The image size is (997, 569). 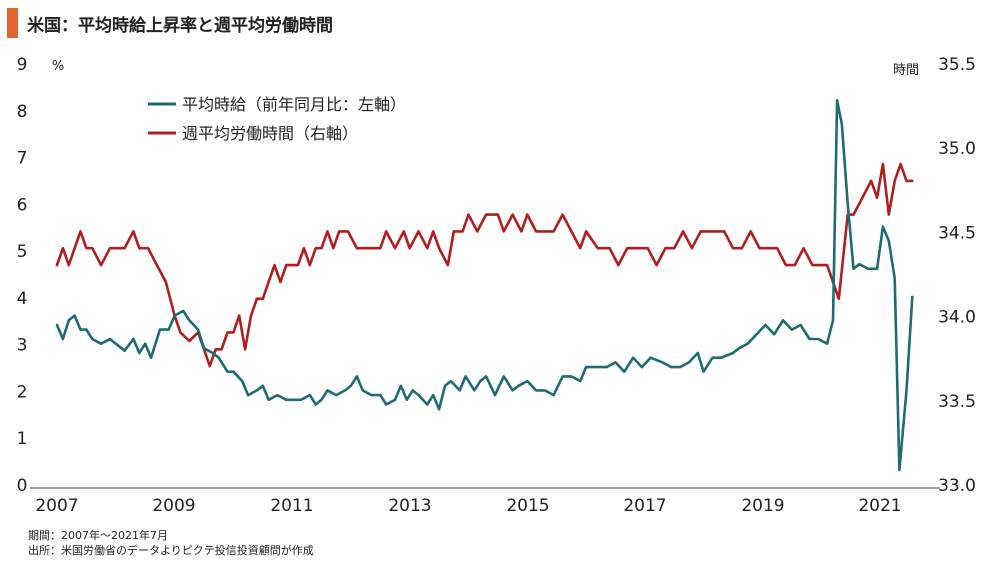 What do you see at coordinates (12, 23) in the screenshot?
I see `title-accent-bar` at bounding box center [12, 23].